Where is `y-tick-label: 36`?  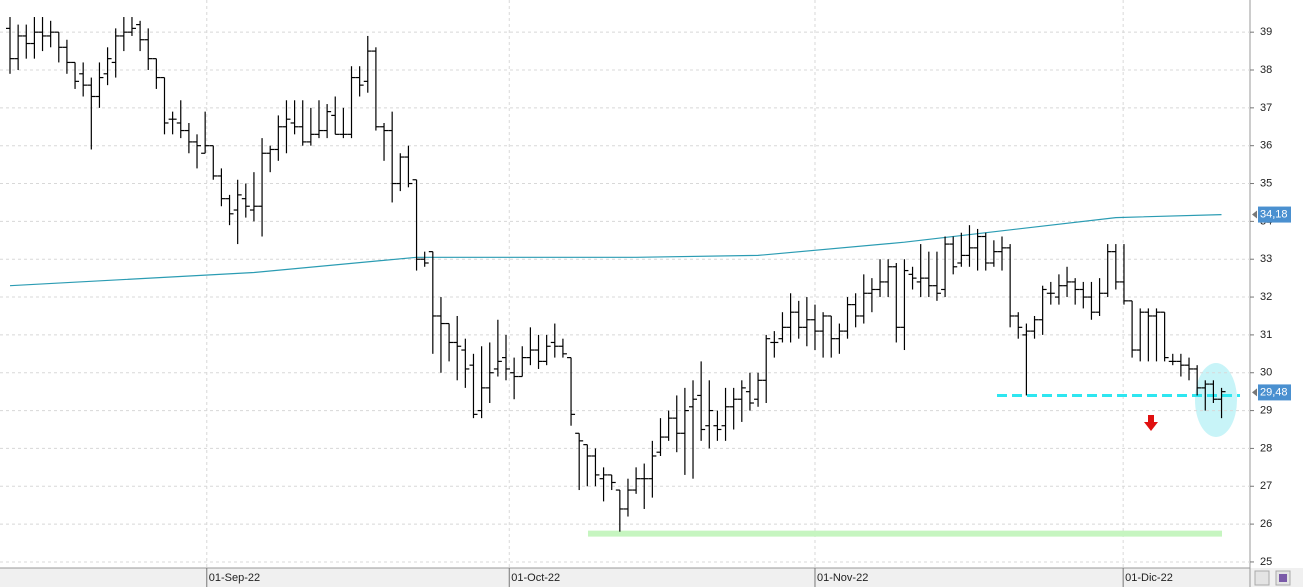
y-tick-label: 36 is located at coordinates (1266, 146).